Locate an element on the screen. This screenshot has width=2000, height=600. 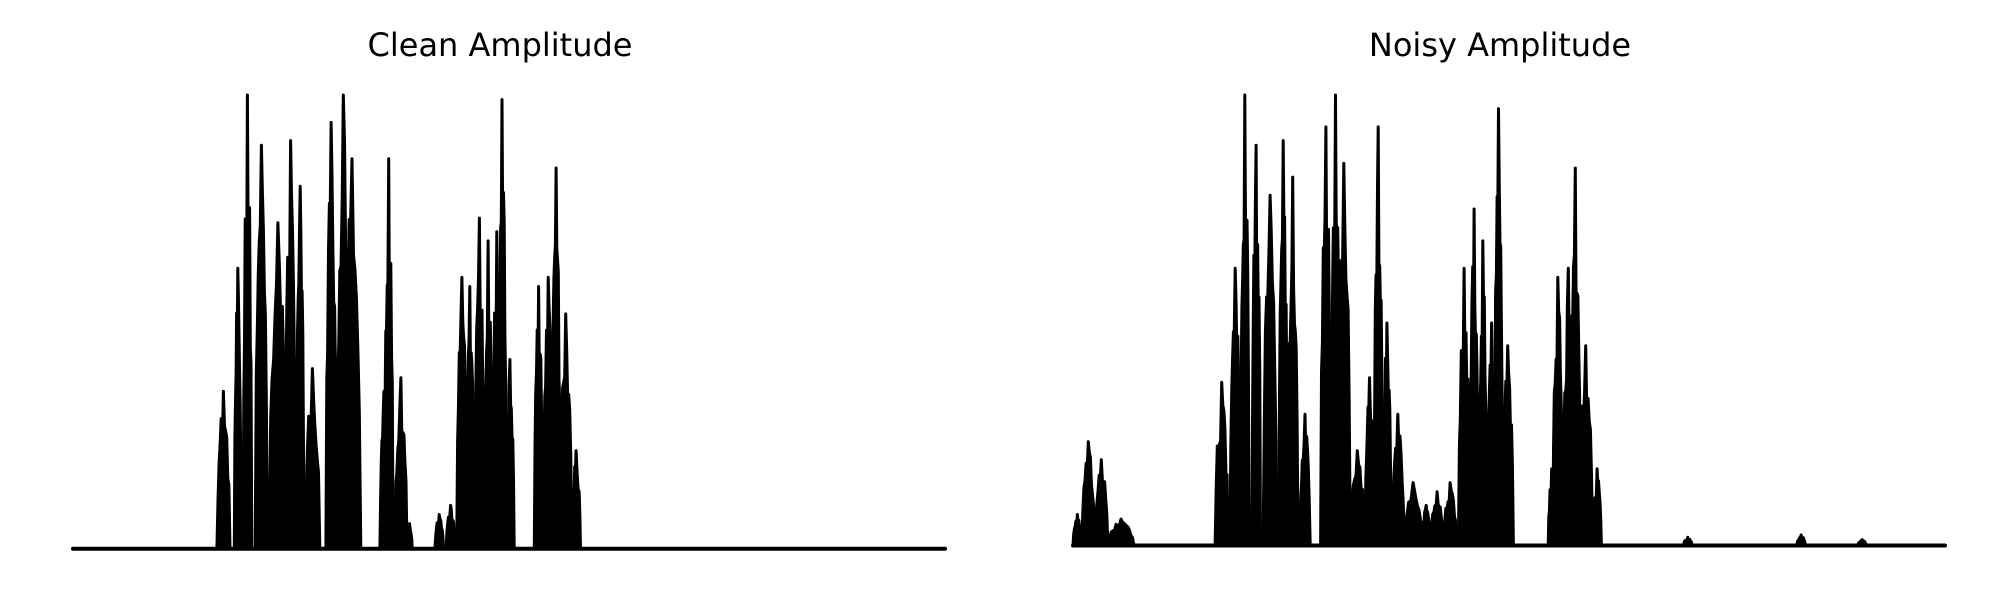
noisy-amplitude-title: Noisy Amplitude is located at coordinates (1500, 45).